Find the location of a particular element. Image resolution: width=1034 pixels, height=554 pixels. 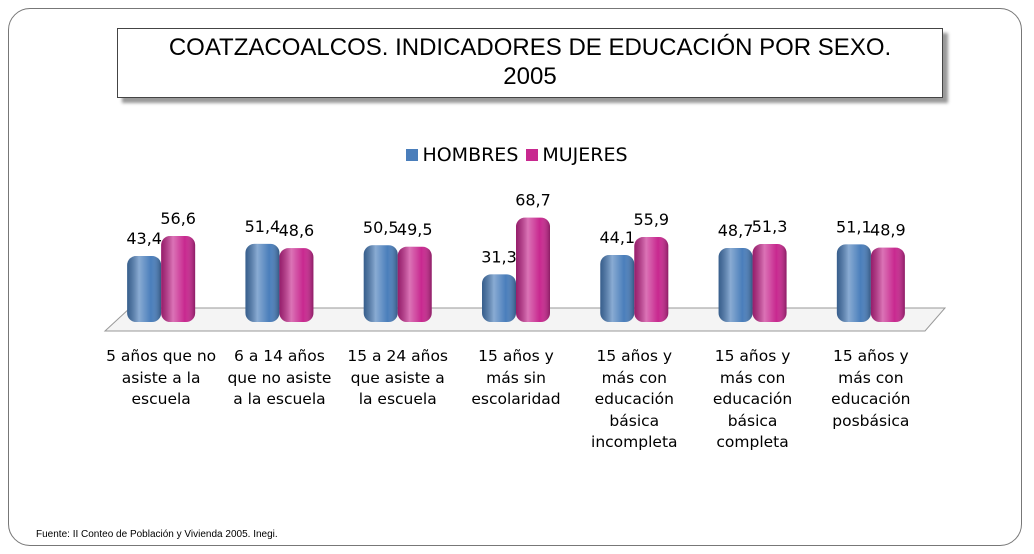

data-label: 48,9 is located at coordinates (888, 230).